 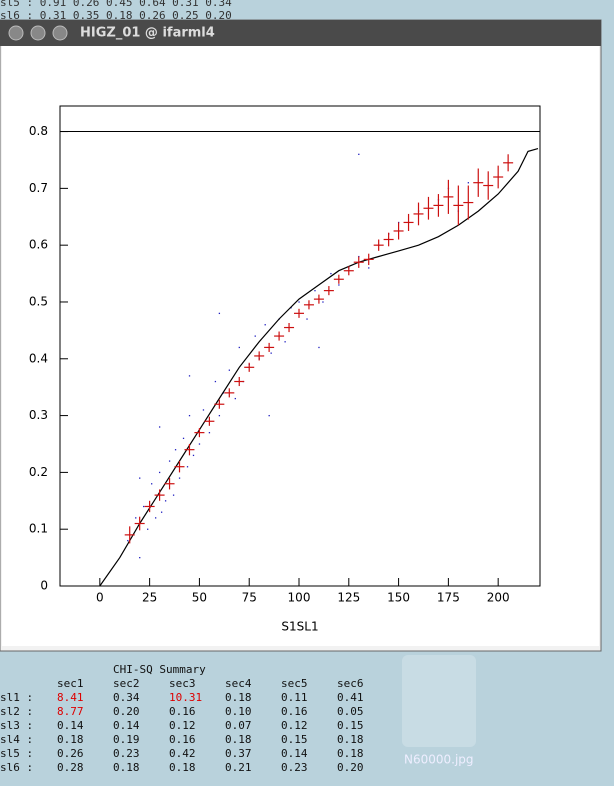 What do you see at coordinates (60, 33) in the screenshot?
I see `maximize-button` at bounding box center [60, 33].